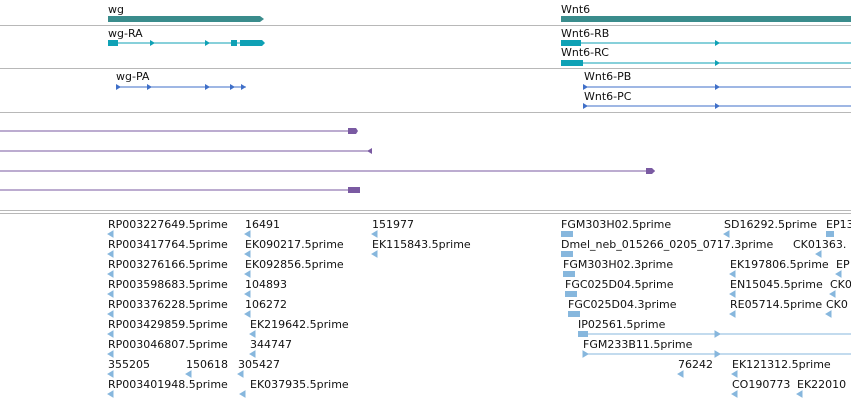 Image resolution: width=851 pixels, height=400 pixels. Describe the element at coordinates (299, 324) in the screenshot. I see `est-label: EK219642.5prime` at that location.